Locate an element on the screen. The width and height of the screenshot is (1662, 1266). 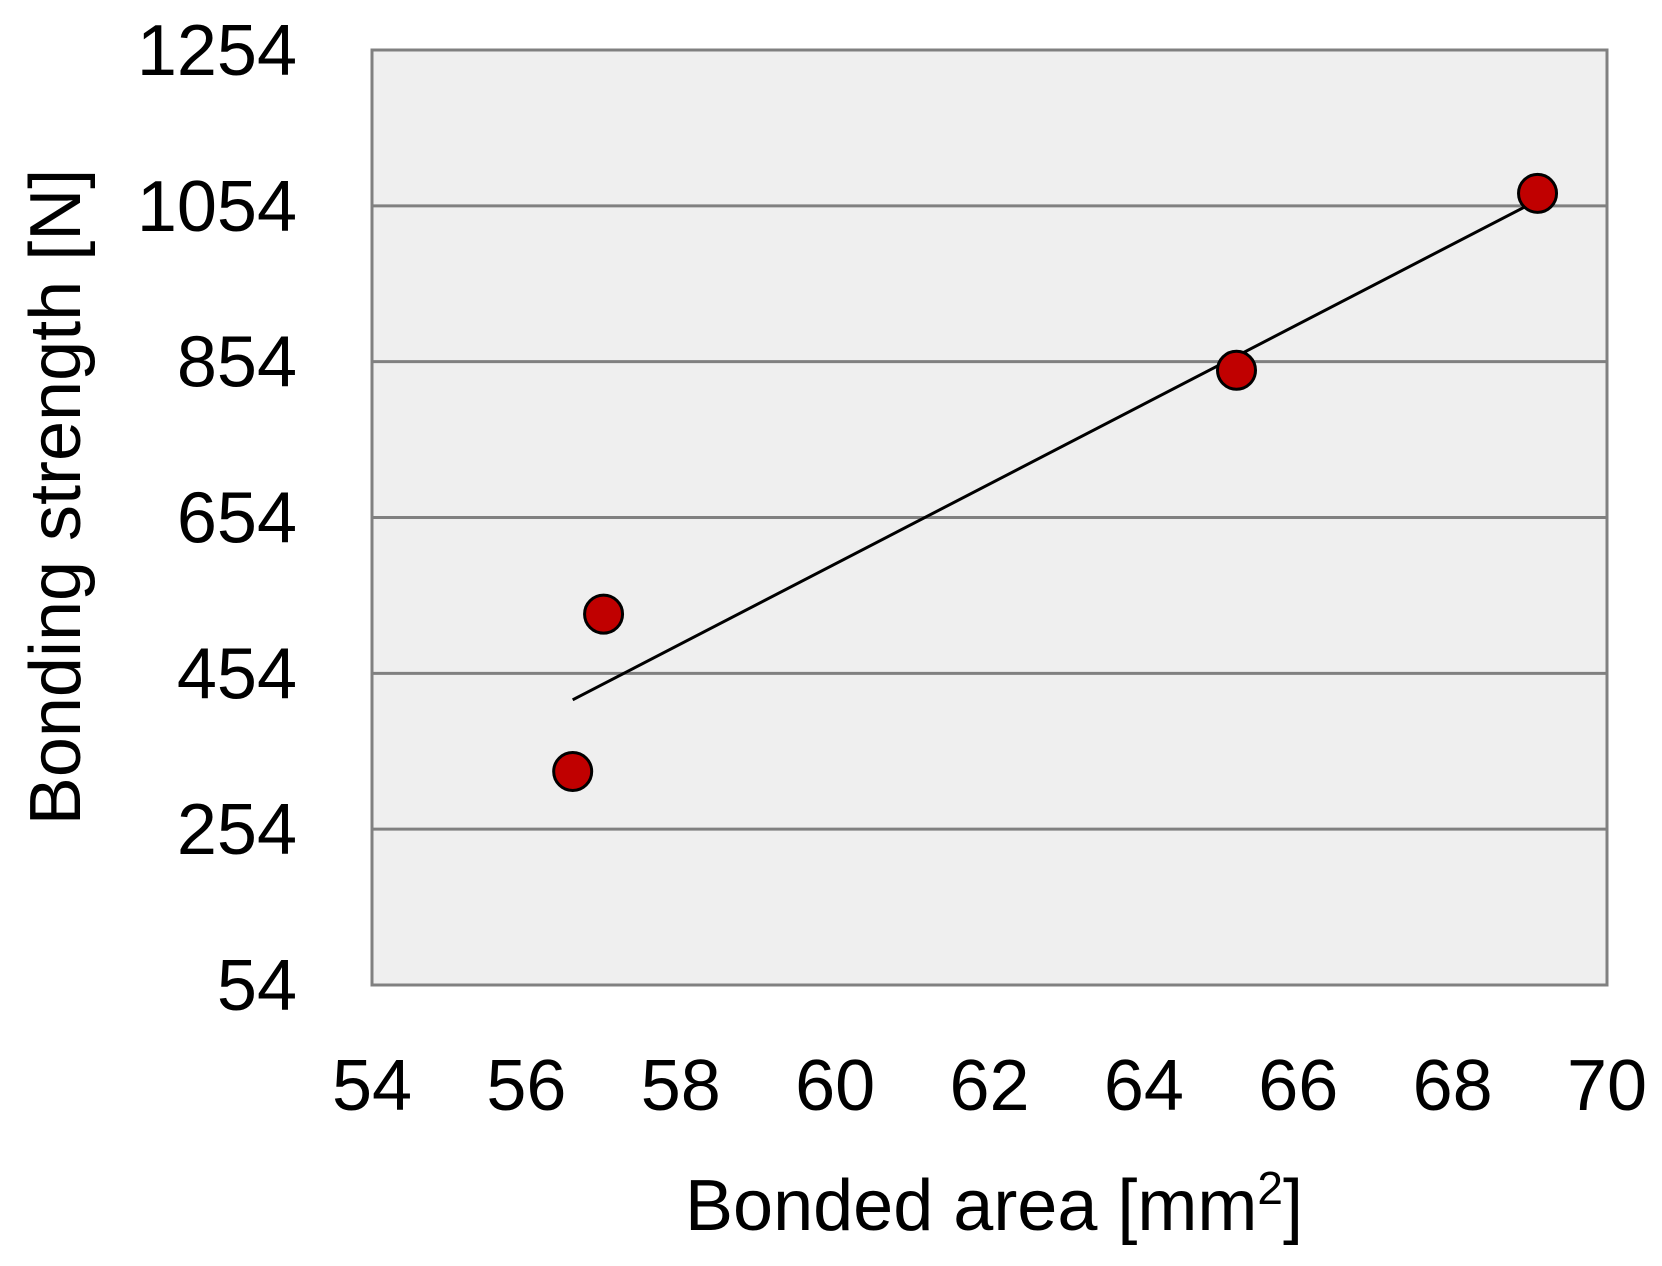
x-tick-label: 56 is located at coordinates (526, 1086).